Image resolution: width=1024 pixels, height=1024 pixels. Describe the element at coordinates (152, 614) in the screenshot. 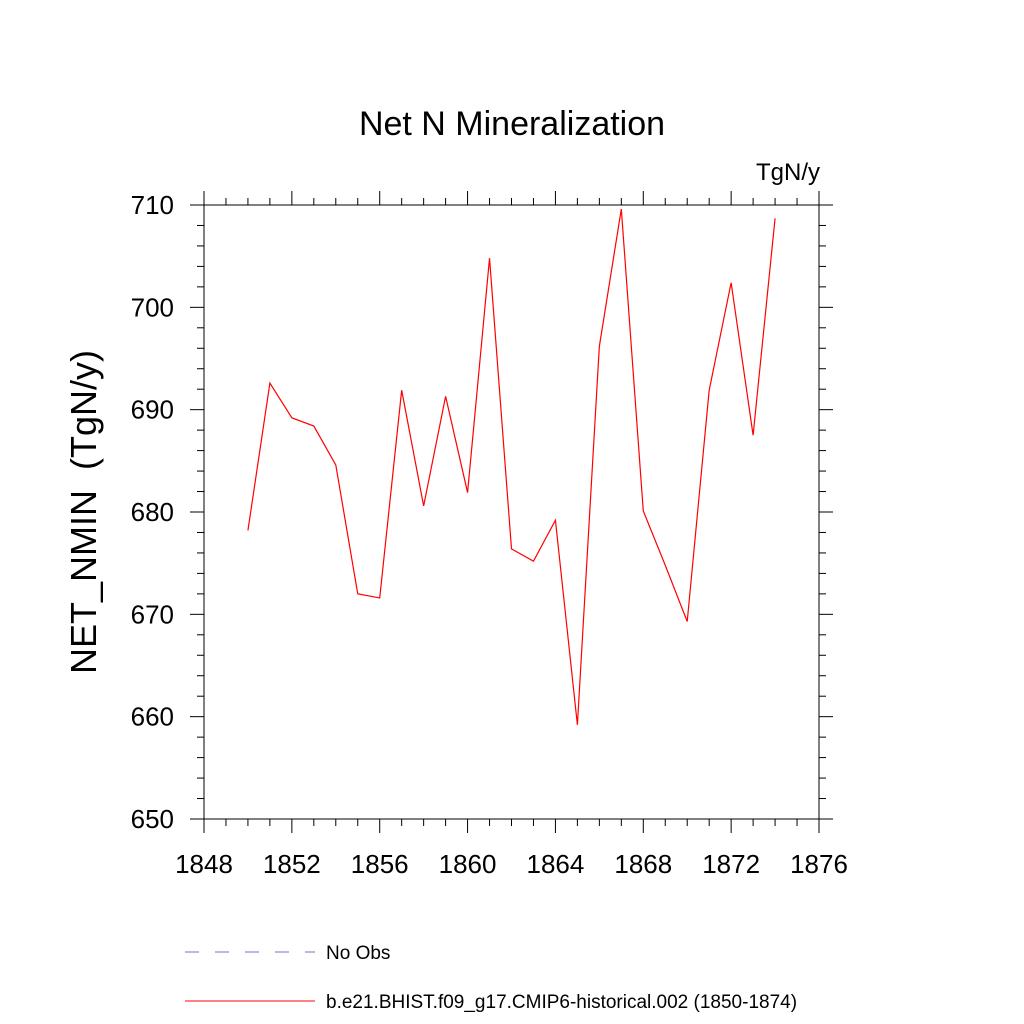

I see `y-tick-label: 670` at that location.